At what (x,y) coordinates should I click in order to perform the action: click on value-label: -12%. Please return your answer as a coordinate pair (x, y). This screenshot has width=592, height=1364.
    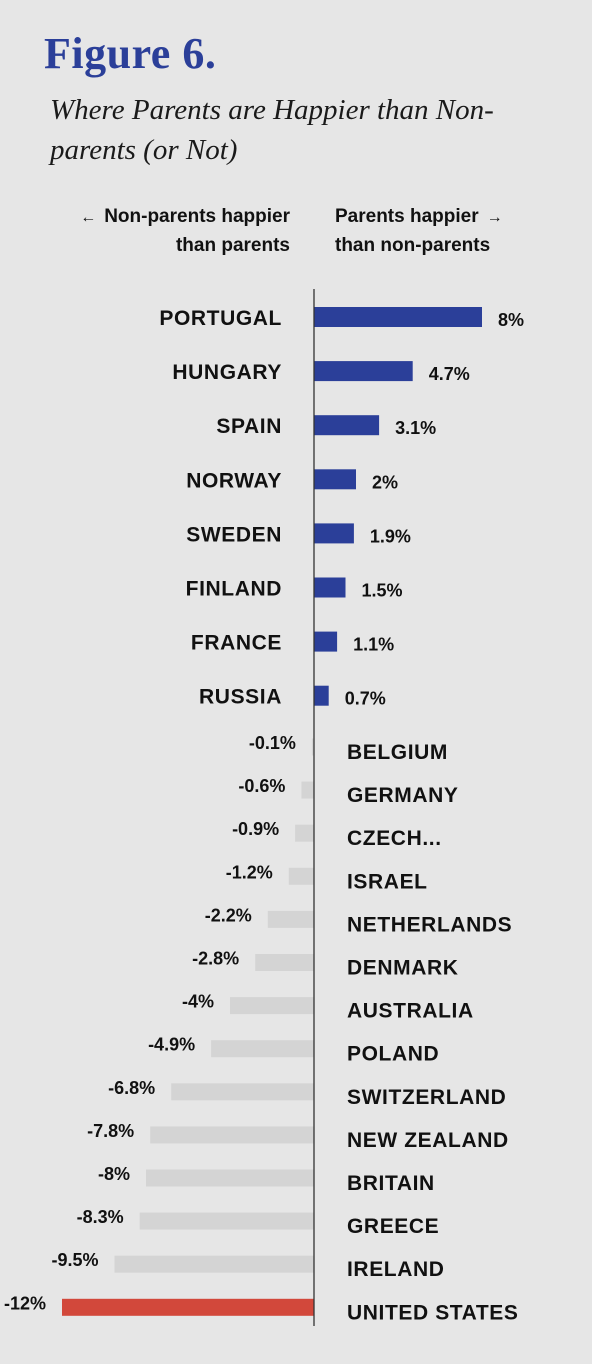
    Looking at the image, I should click on (25, 1303).